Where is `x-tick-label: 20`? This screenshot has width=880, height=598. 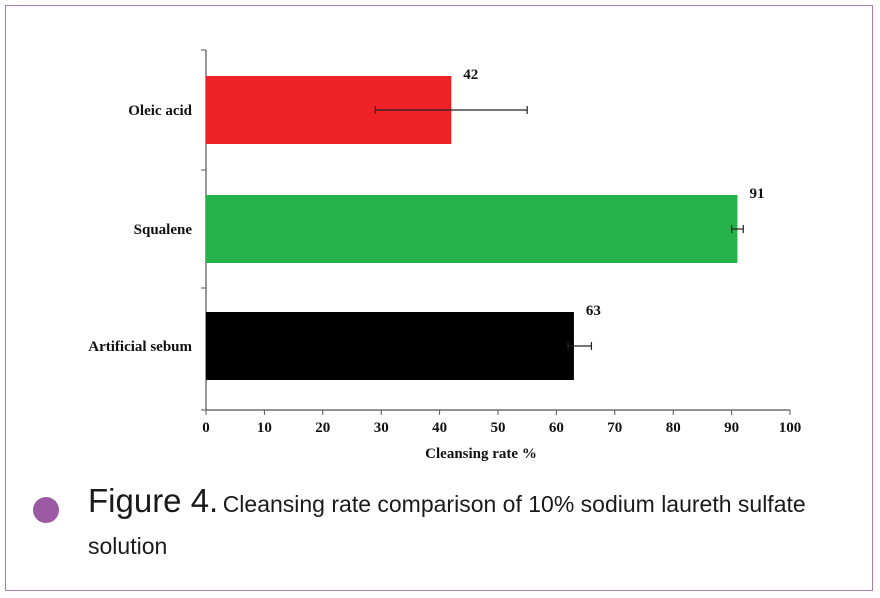 x-tick-label: 20 is located at coordinates (322, 428).